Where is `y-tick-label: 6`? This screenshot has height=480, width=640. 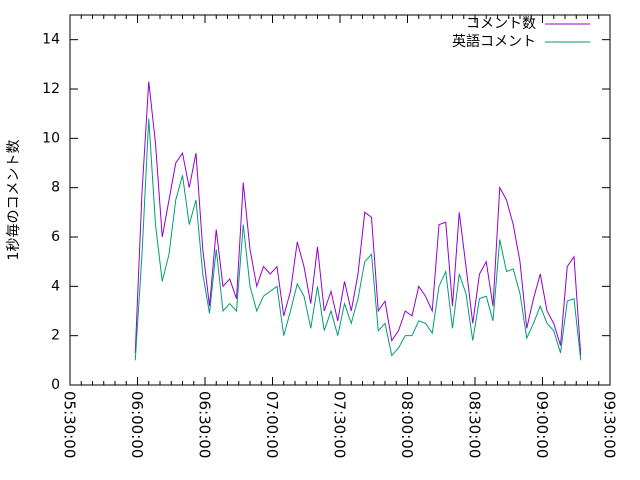 y-tick-label: 6 is located at coordinates (55, 237).